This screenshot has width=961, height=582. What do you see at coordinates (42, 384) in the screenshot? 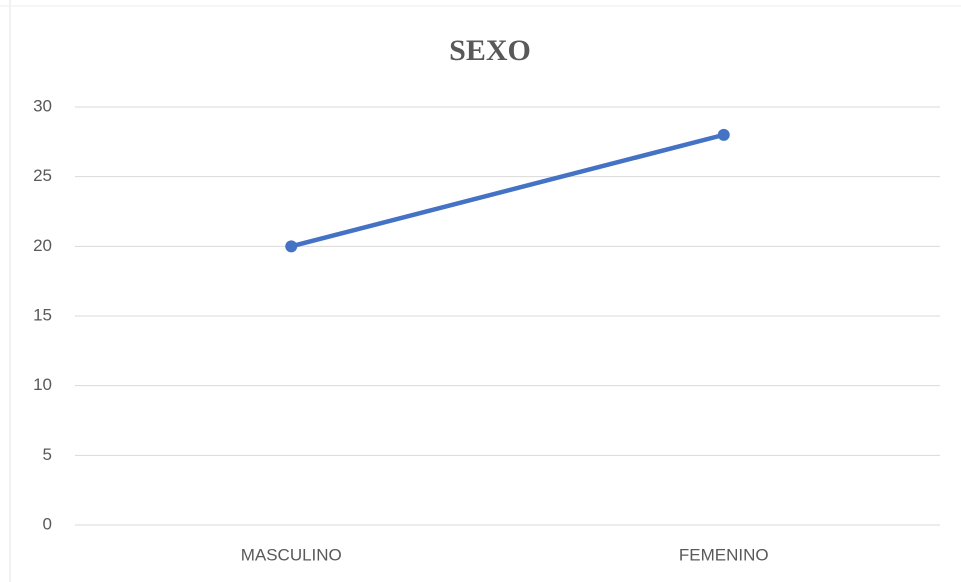
I see `y-tick-label: 10` at bounding box center [42, 384].